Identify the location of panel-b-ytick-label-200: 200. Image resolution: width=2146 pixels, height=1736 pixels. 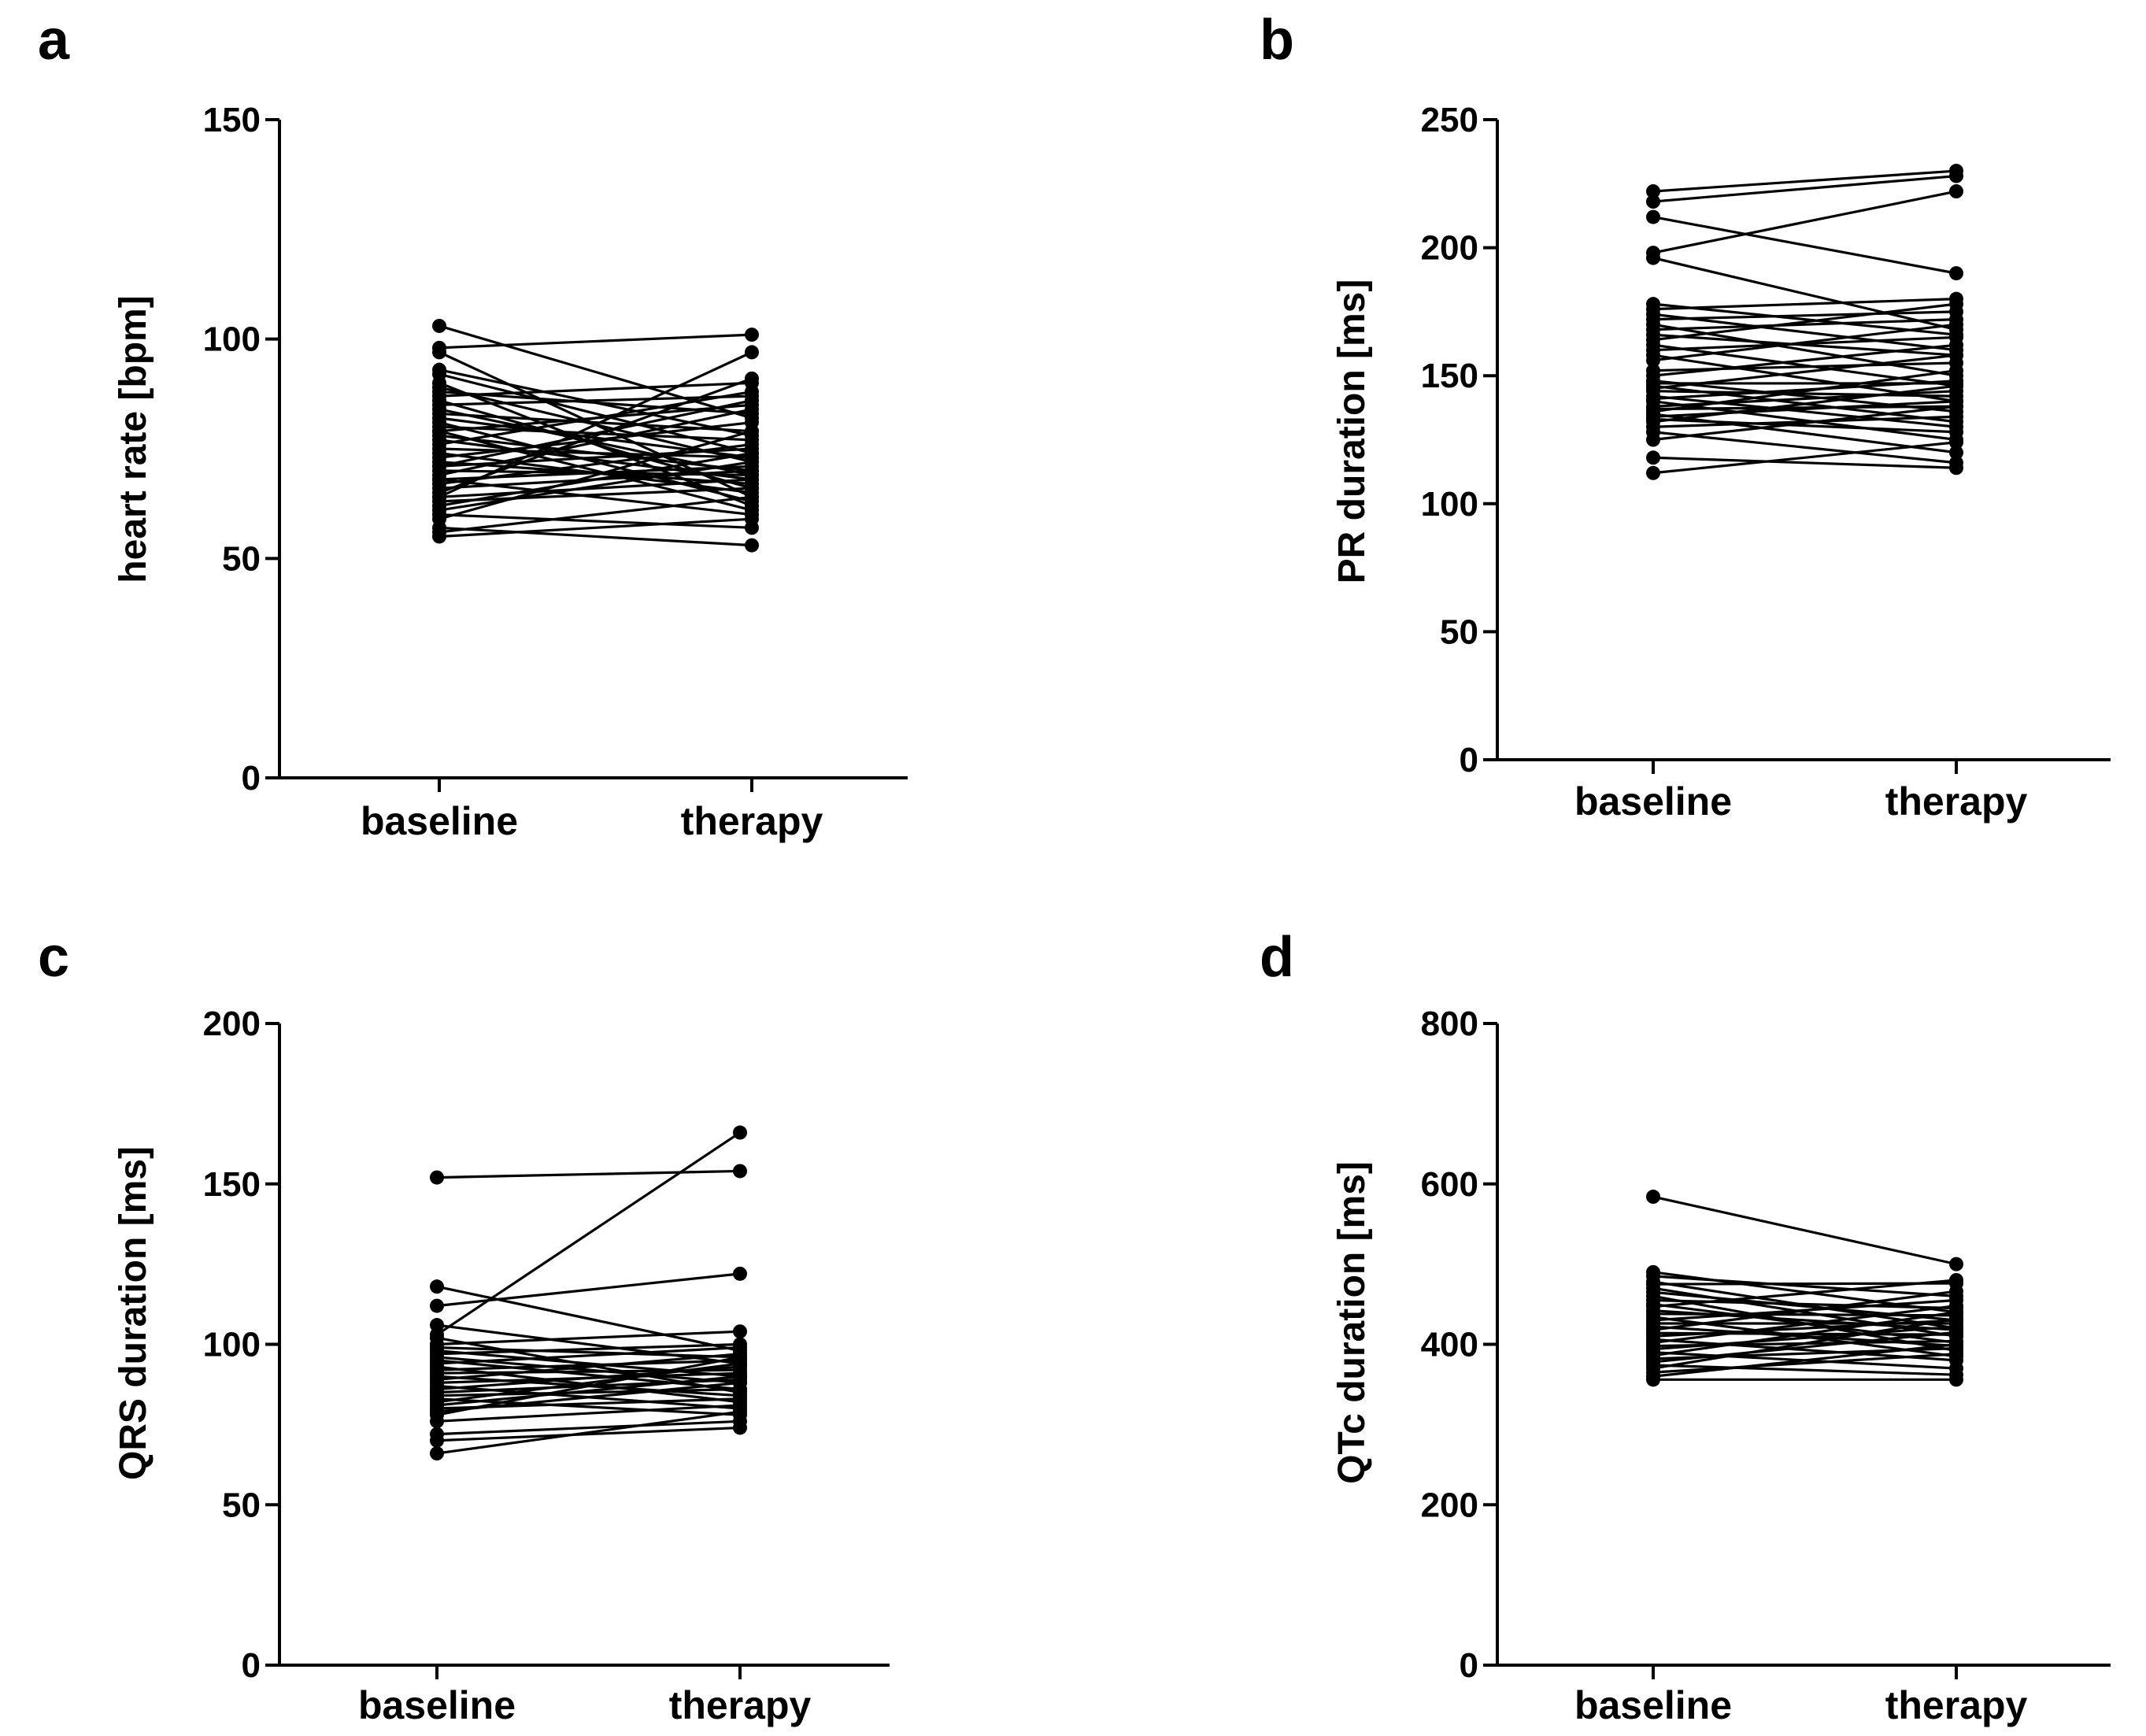
(1449, 249).